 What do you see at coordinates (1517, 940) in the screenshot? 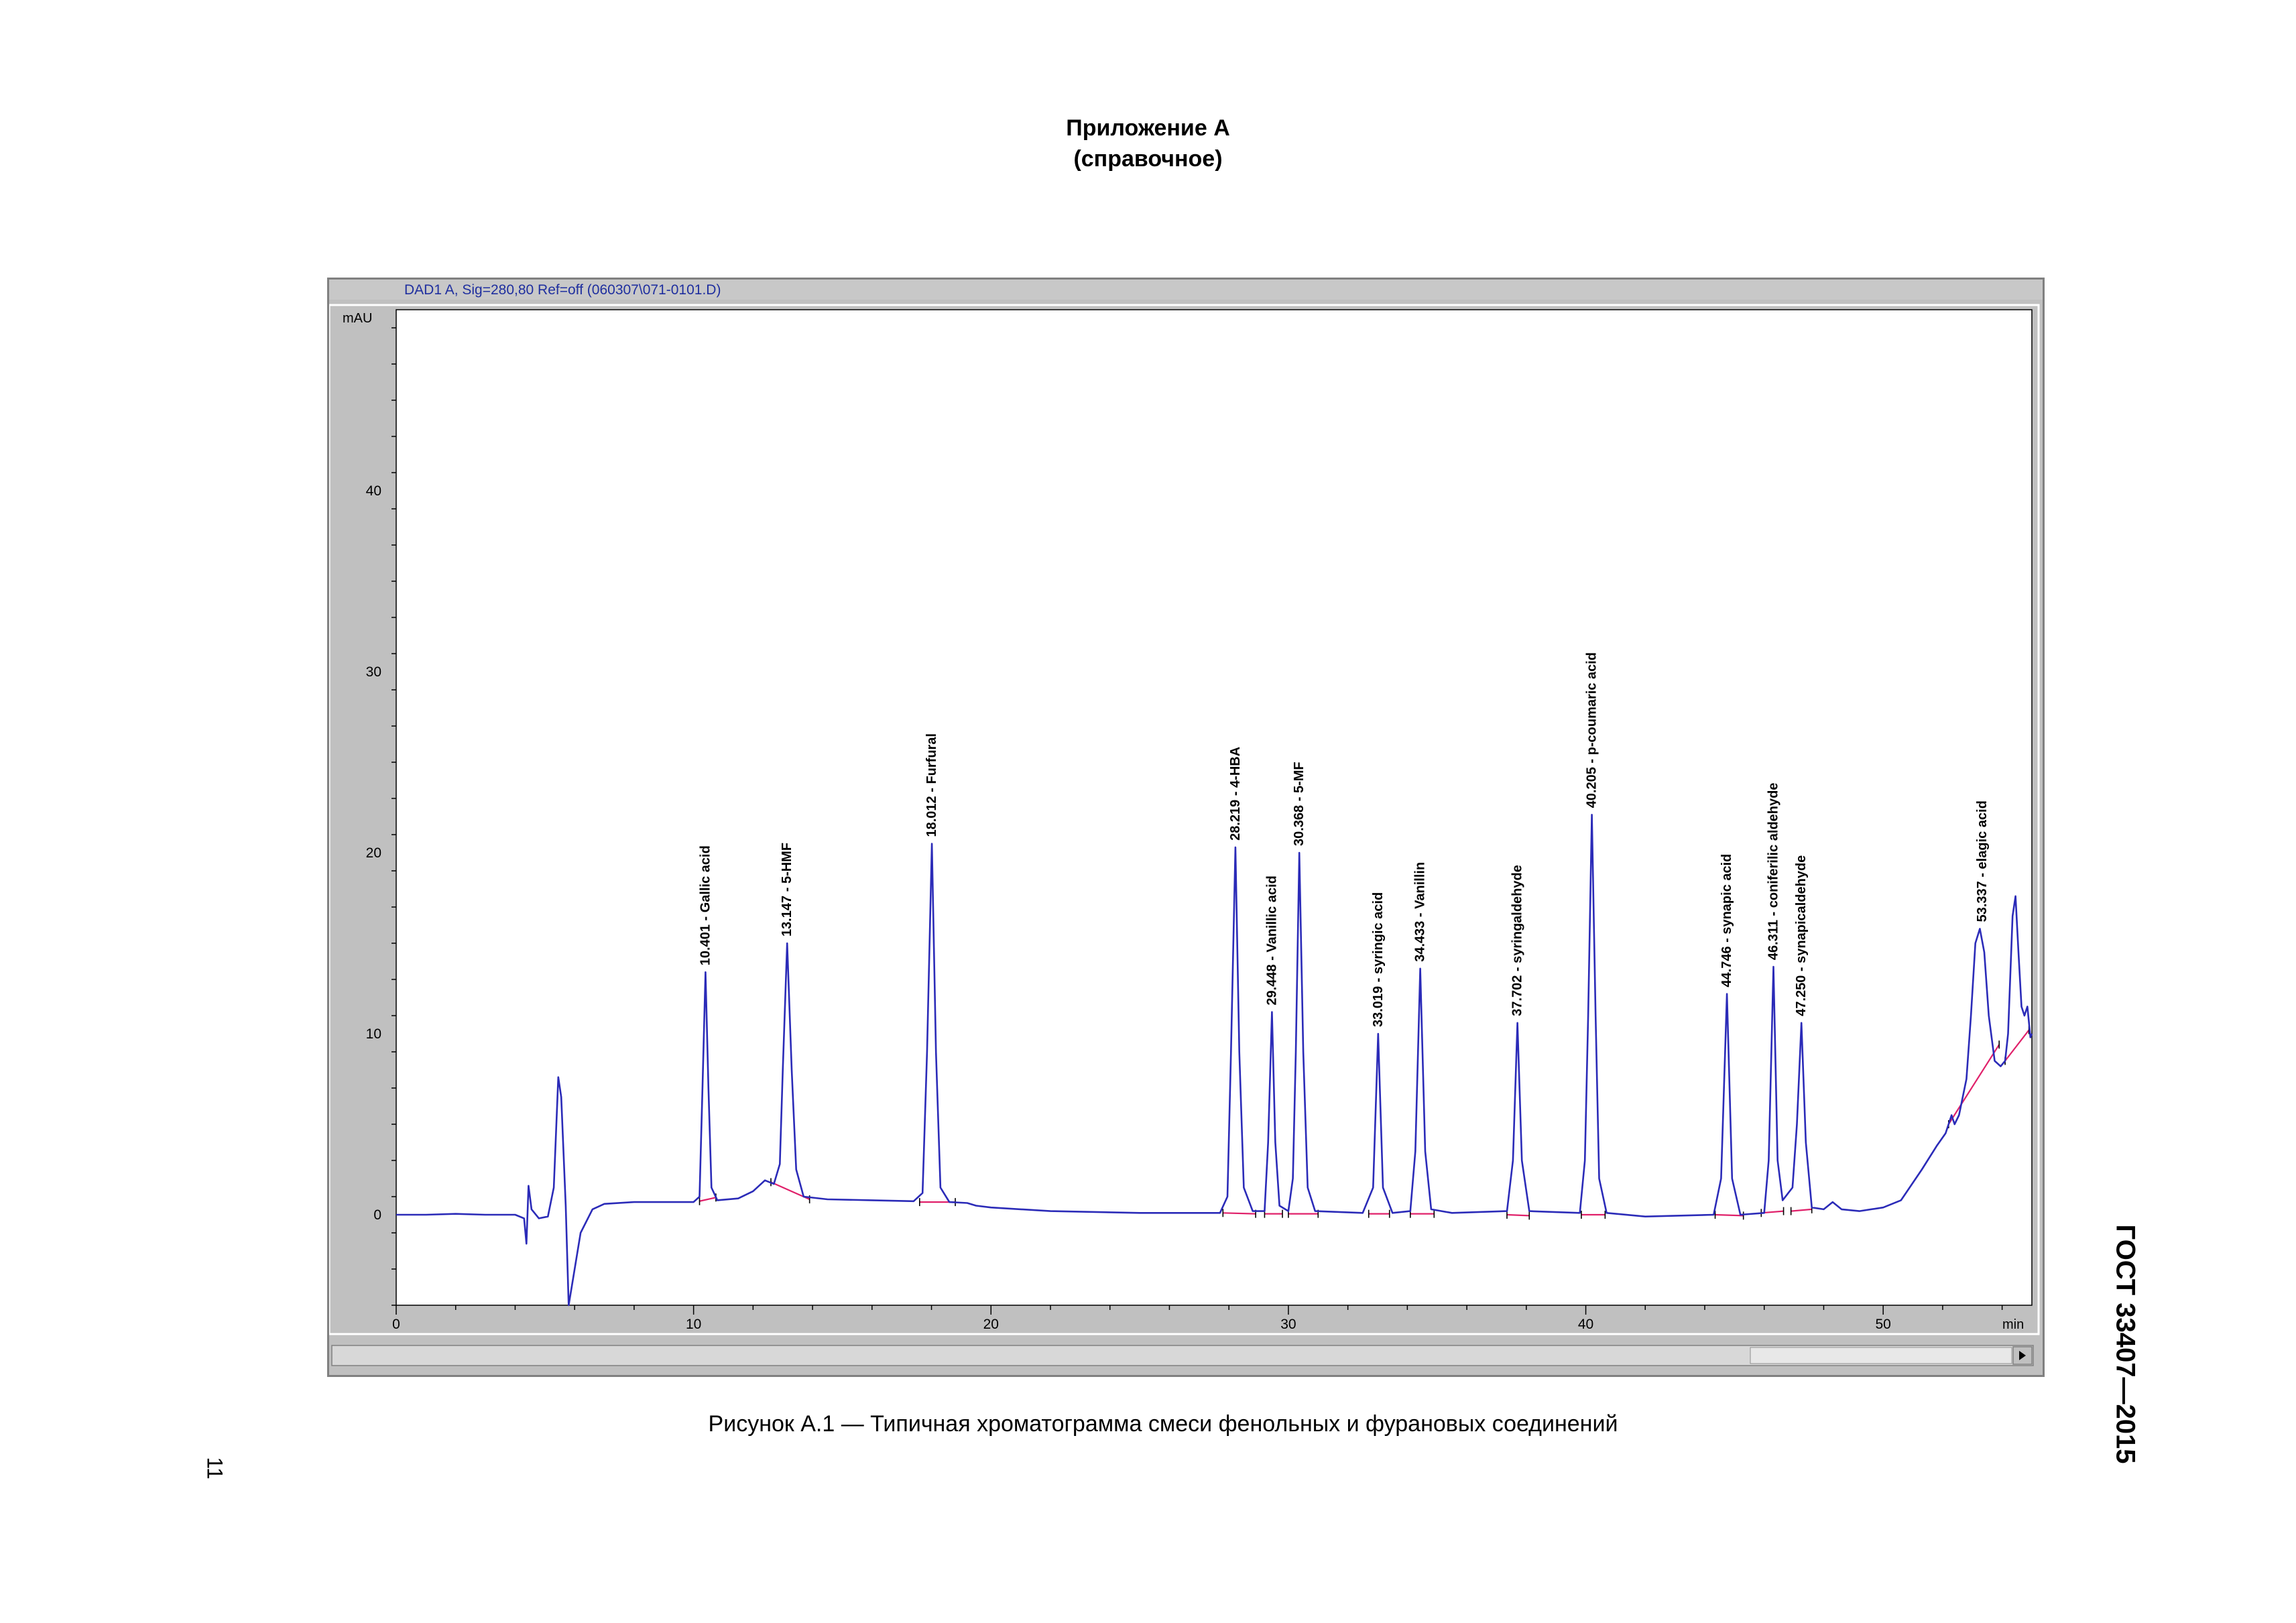
I see `peak-label: 37.702 - syringaldehyde` at bounding box center [1517, 940].